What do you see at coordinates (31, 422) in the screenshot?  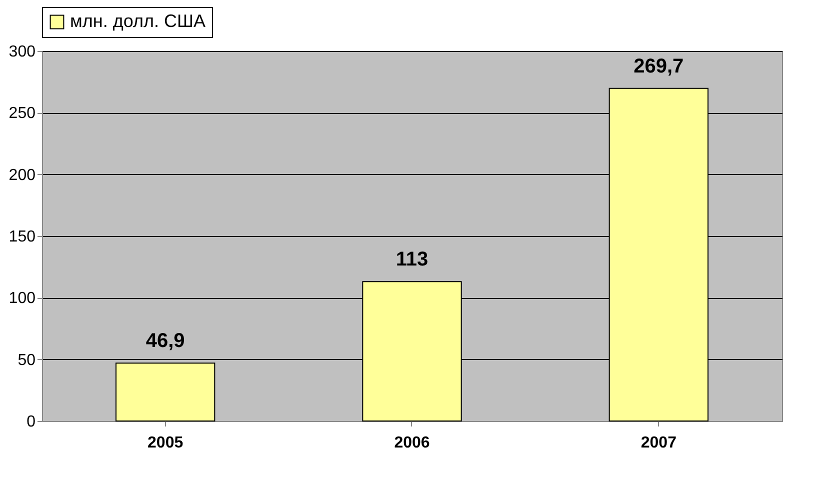 I see `y-tick-label: 0` at bounding box center [31, 422].